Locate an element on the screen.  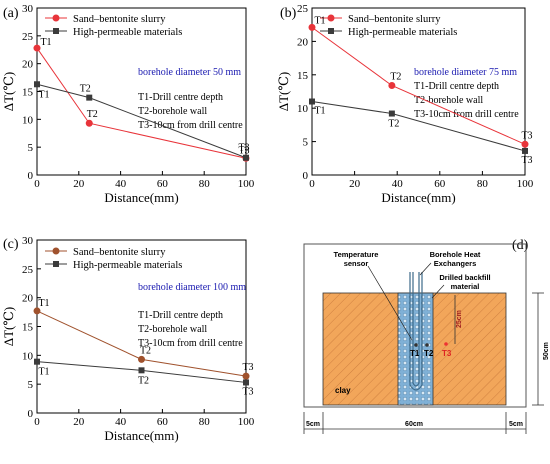
backfill-text: Drilled backfill material is located at coordinates (464, 282).